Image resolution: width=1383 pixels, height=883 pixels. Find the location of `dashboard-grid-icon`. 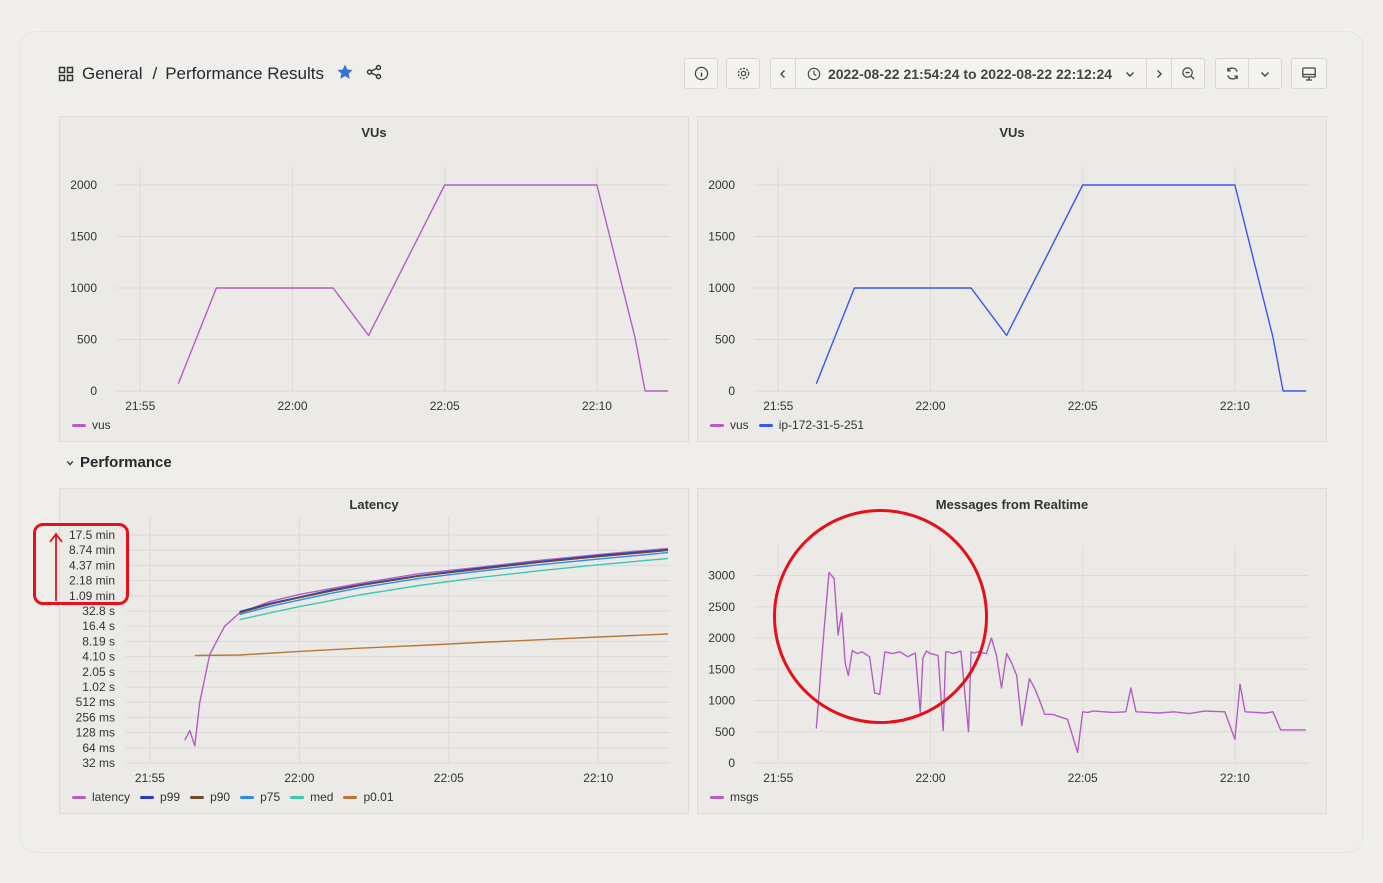

dashboard-grid-icon is located at coordinates (66, 74).